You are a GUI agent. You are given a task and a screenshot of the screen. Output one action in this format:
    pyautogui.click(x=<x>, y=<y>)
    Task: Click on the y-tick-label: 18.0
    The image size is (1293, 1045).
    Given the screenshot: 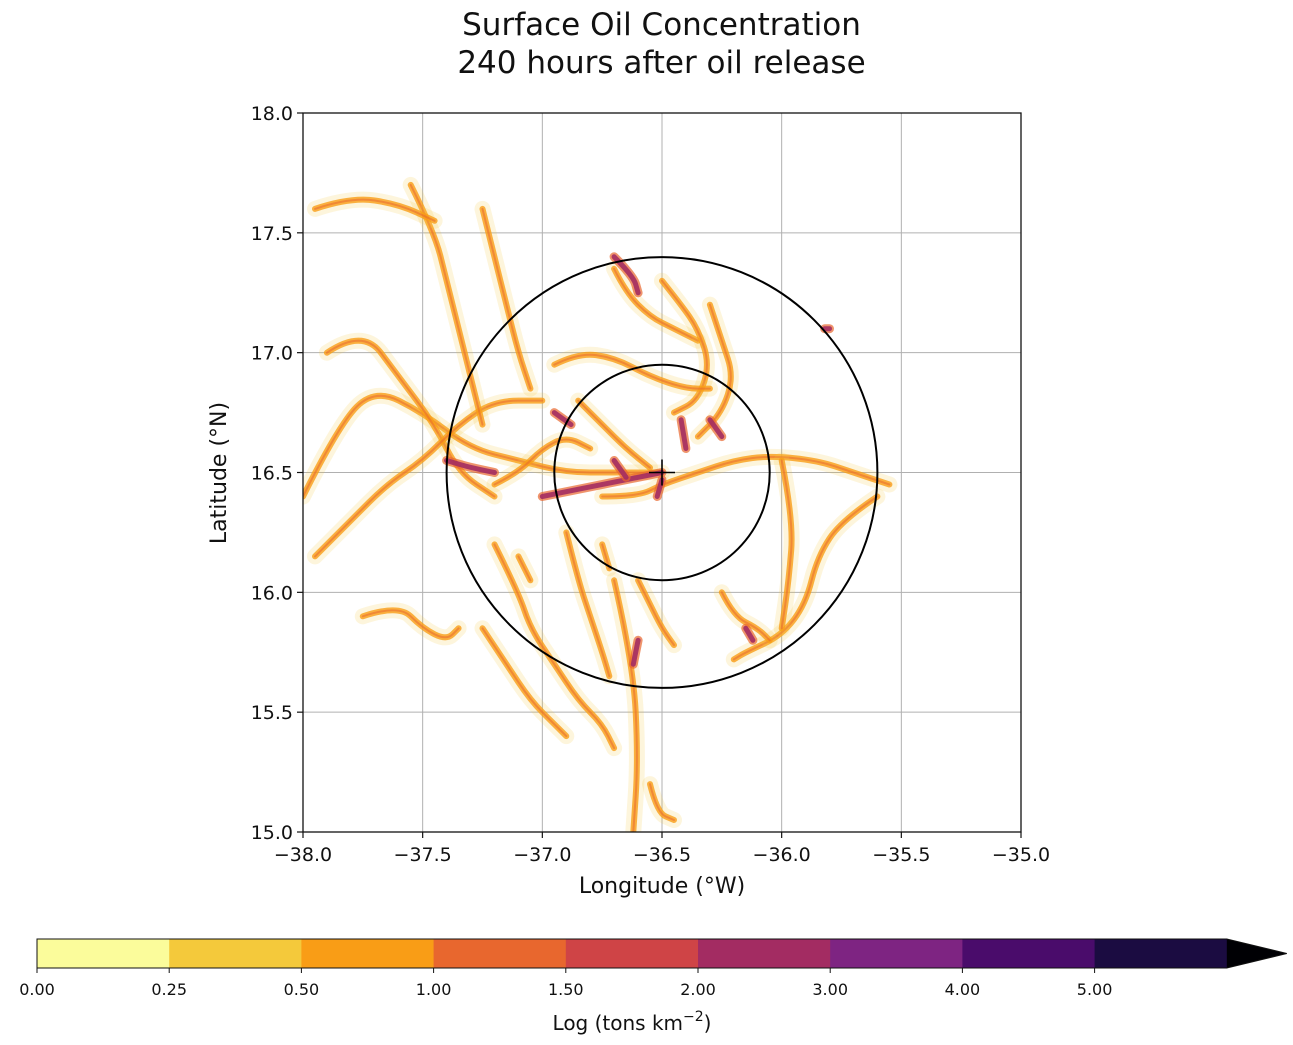 What is the action you would take?
    pyautogui.click(x=272, y=114)
    